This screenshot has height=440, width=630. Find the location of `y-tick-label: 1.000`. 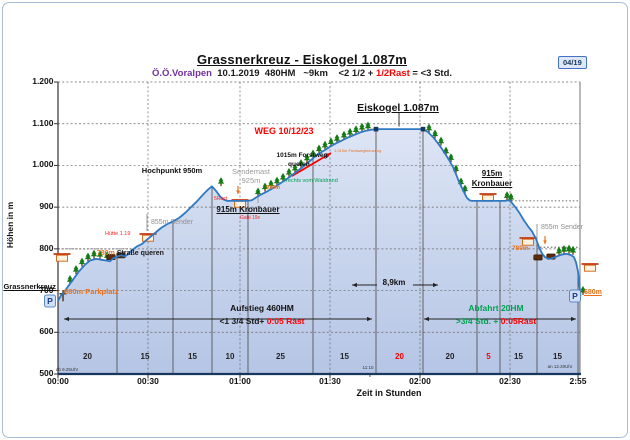

y-tick-label: 1.000 is located at coordinates (43, 164).